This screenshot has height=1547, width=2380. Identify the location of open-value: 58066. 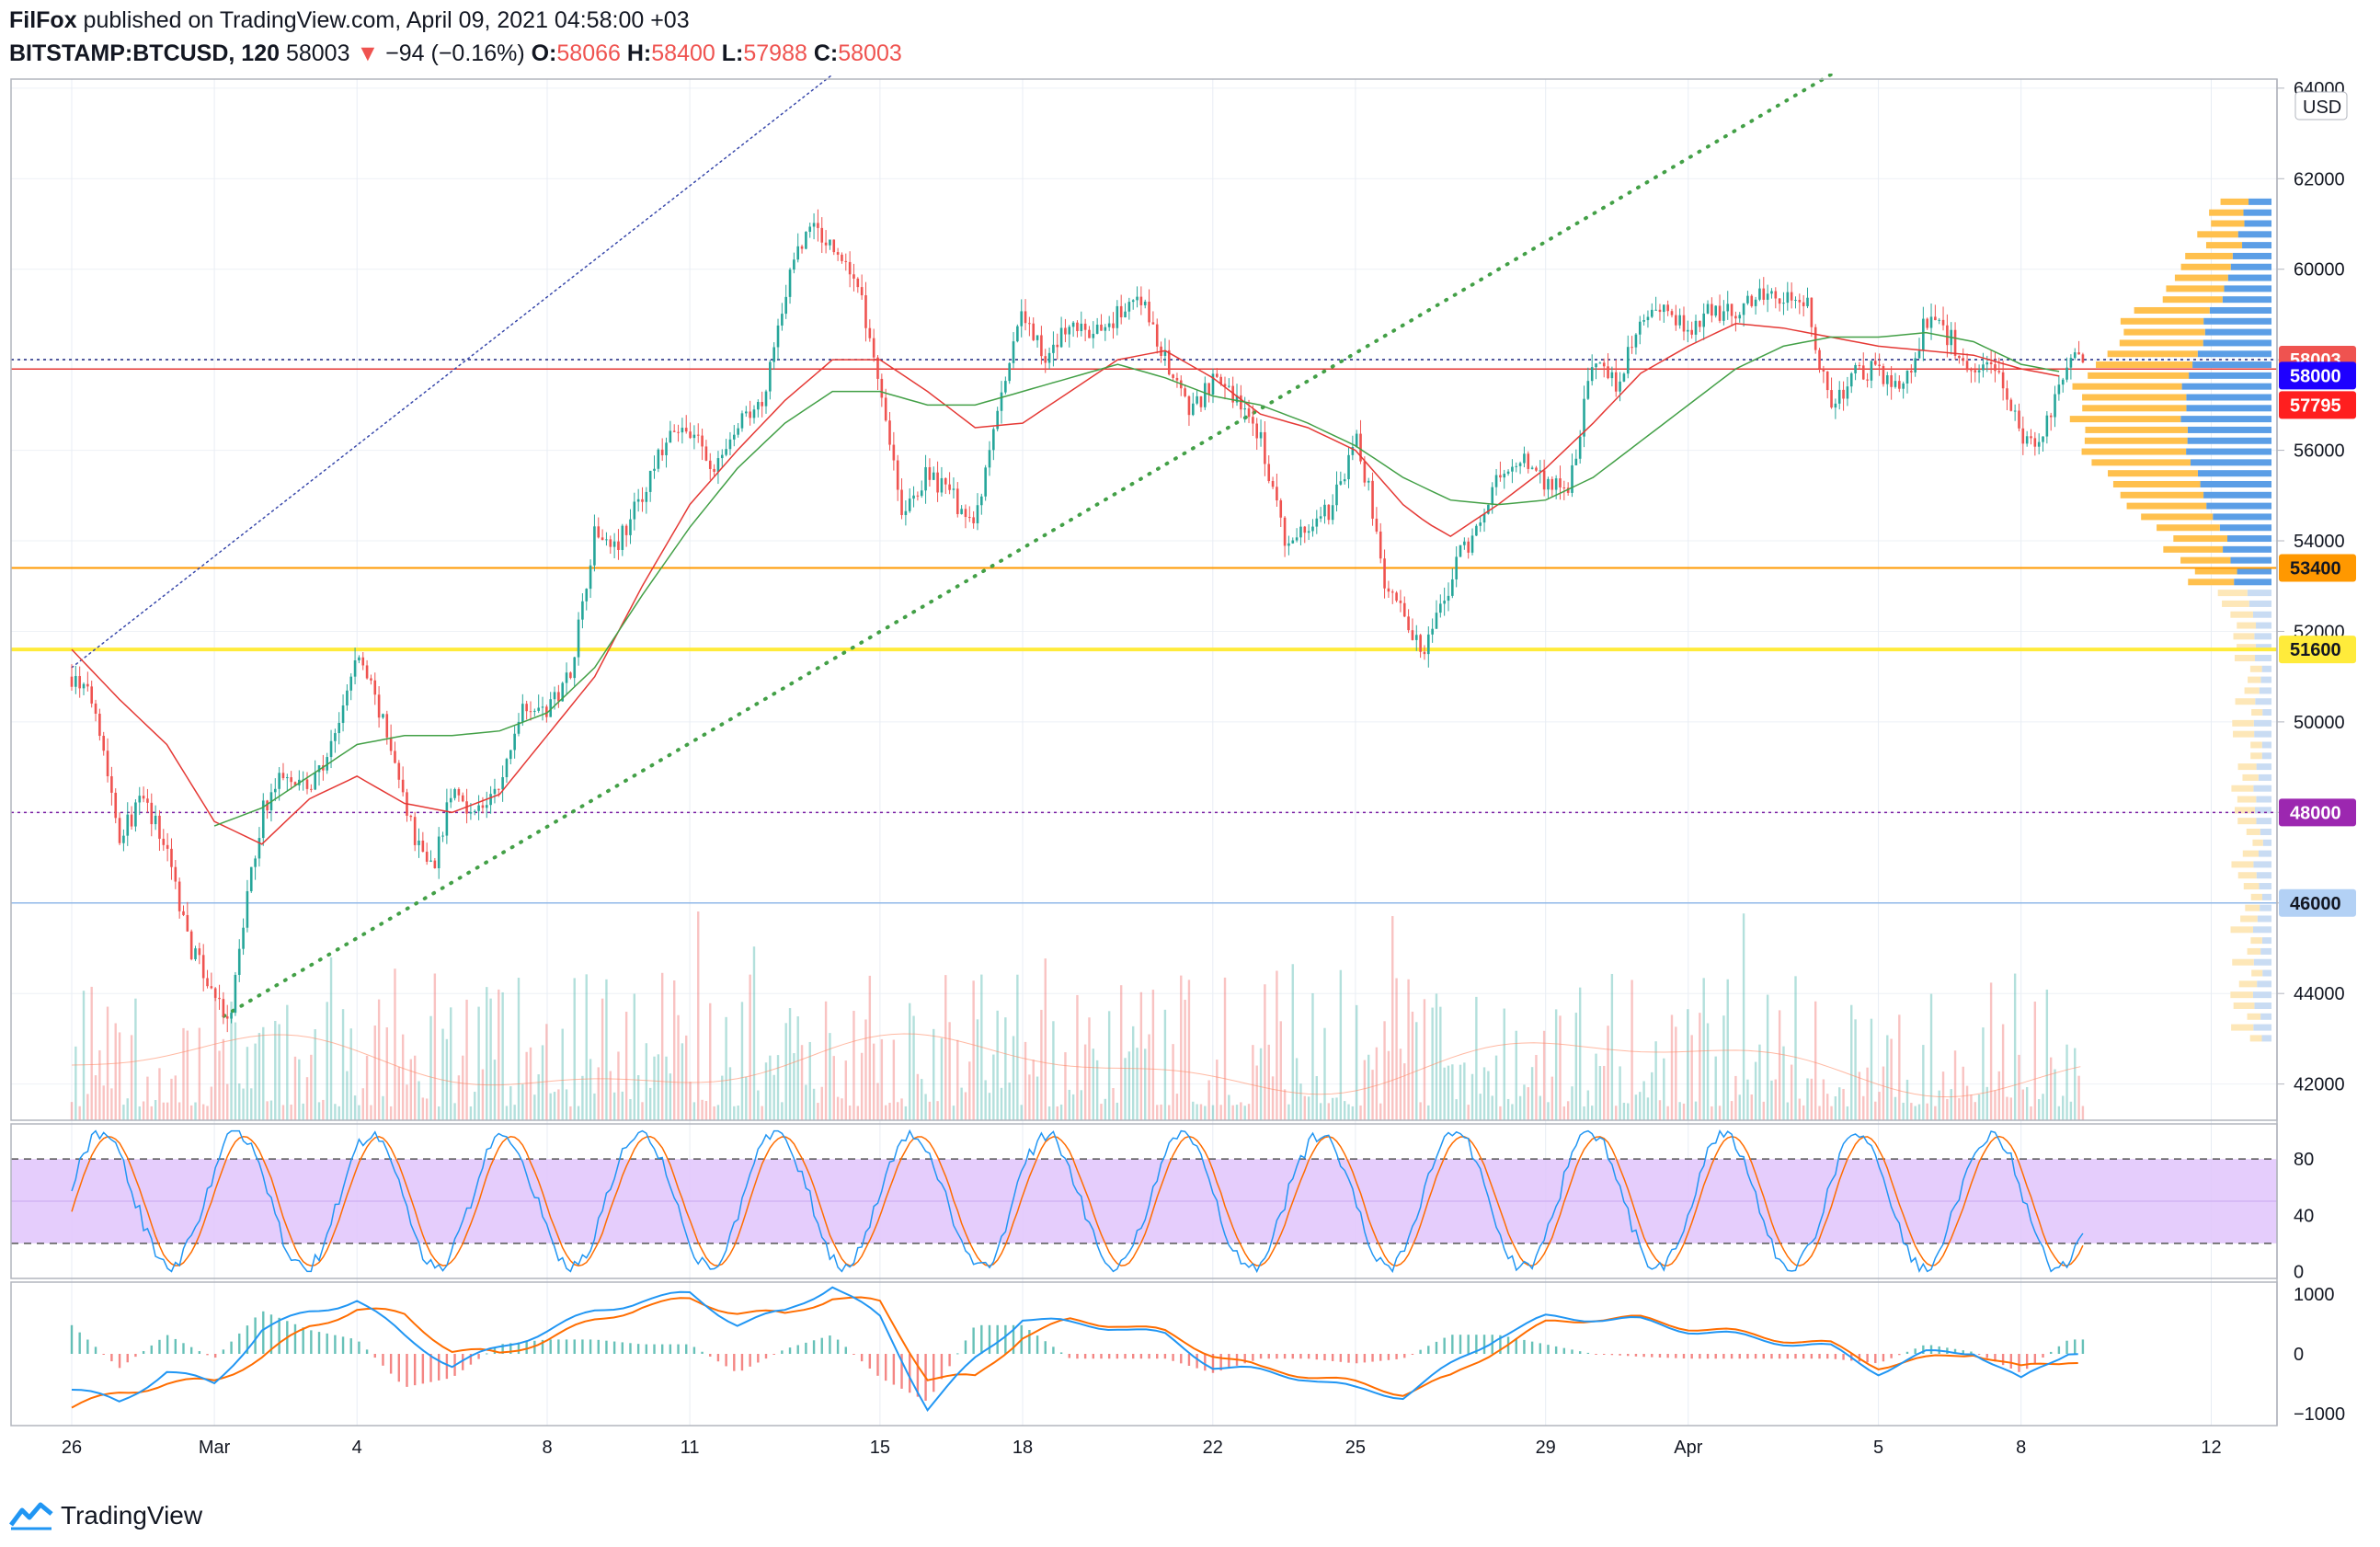
(588, 53).